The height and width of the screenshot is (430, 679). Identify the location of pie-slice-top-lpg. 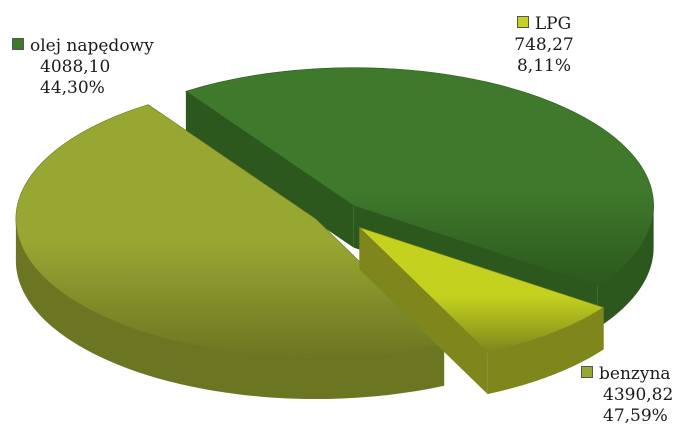
(482, 290).